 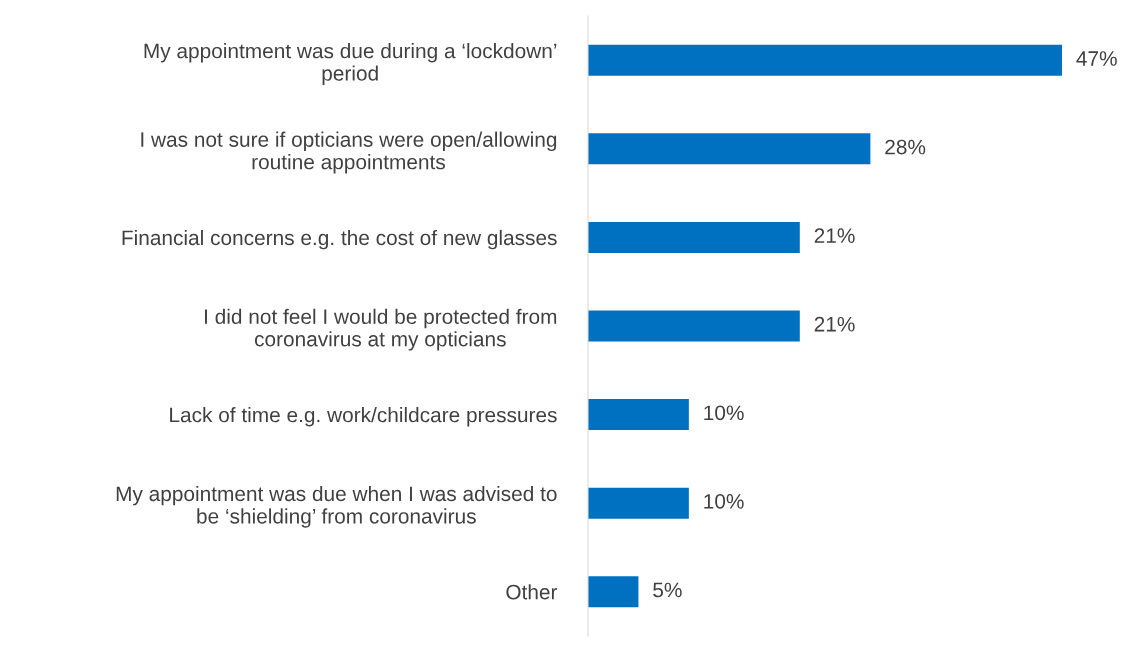 I want to click on data-label: 47%, so click(x=1096, y=58).